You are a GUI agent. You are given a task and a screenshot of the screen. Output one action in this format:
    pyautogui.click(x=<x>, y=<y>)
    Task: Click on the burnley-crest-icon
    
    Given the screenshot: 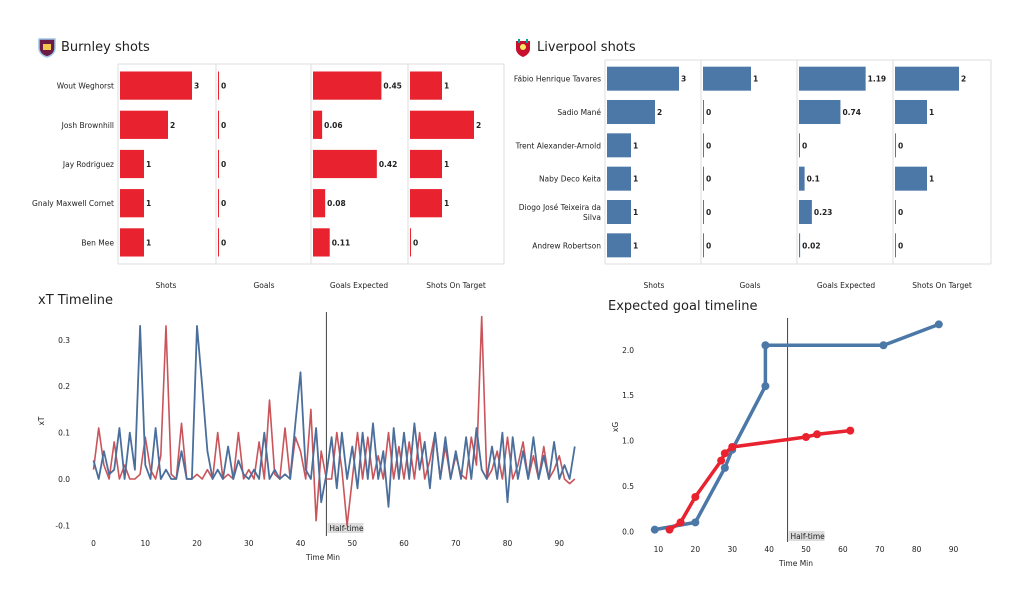 What is the action you would take?
    pyautogui.click(x=47, y=48)
    